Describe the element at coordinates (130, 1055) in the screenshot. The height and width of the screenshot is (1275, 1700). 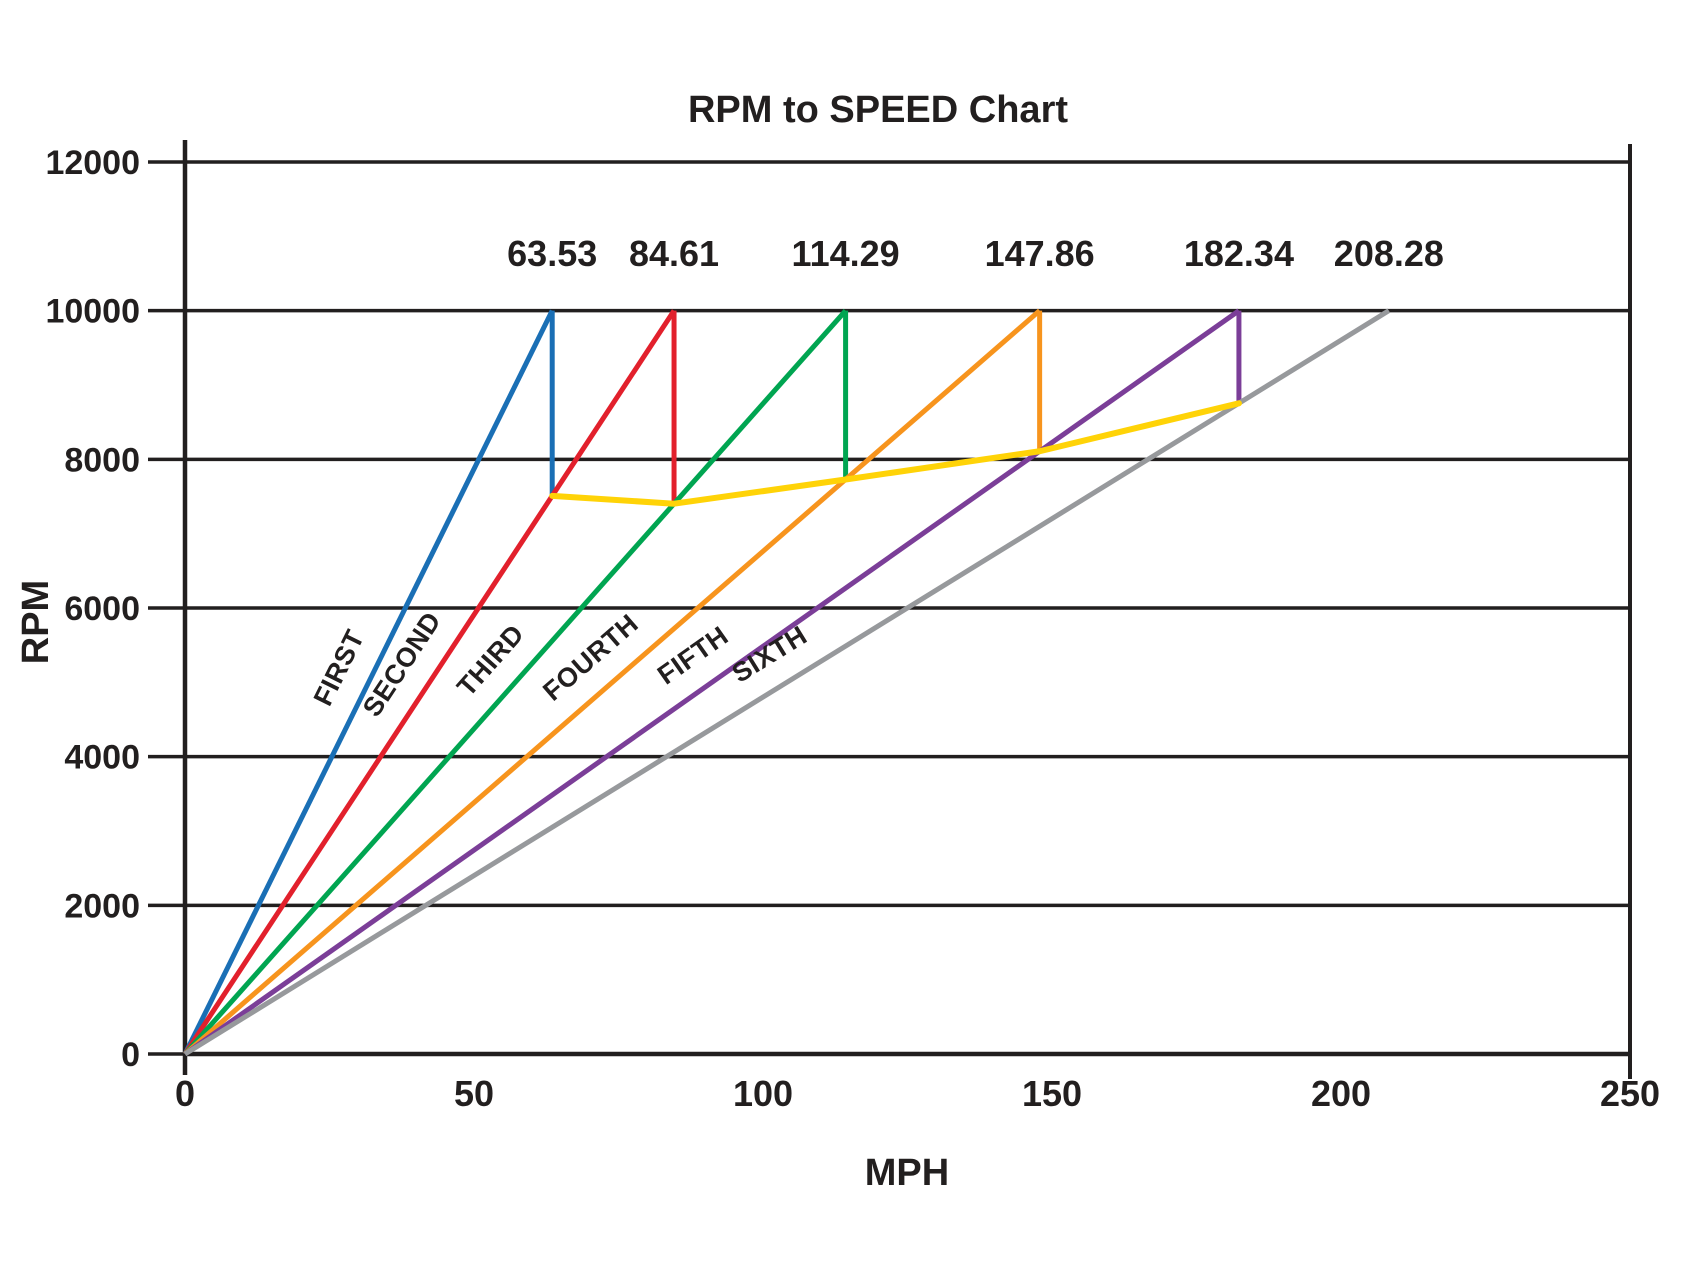
I see `y-tick-label-0: 0` at that location.